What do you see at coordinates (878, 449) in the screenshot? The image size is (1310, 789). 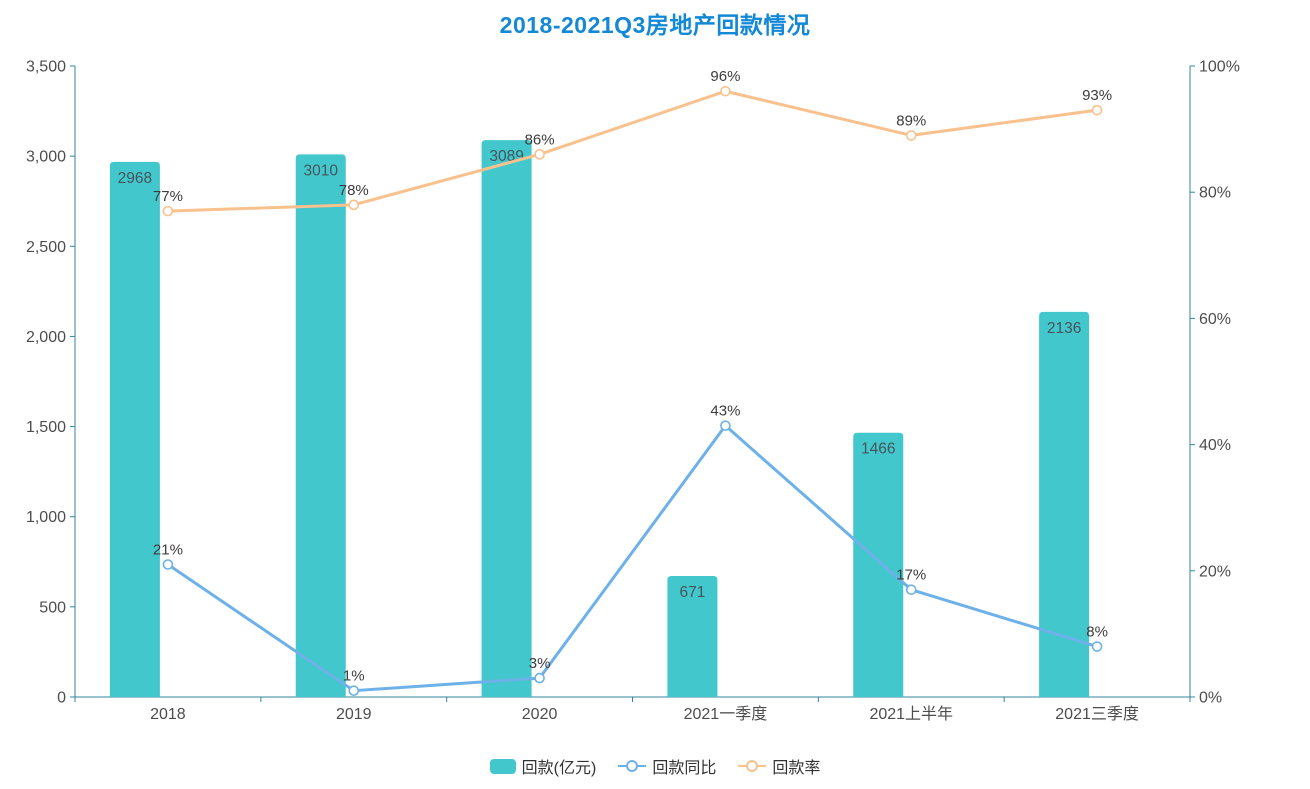 I see `bar-value-label: 1466` at bounding box center [878, 449].